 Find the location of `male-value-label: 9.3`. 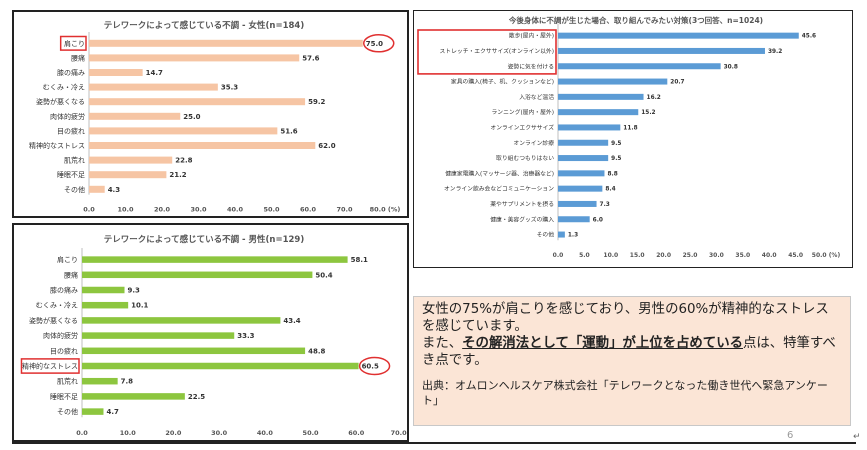

male-value-label: 9.3 is located at coordinates (134, 291).